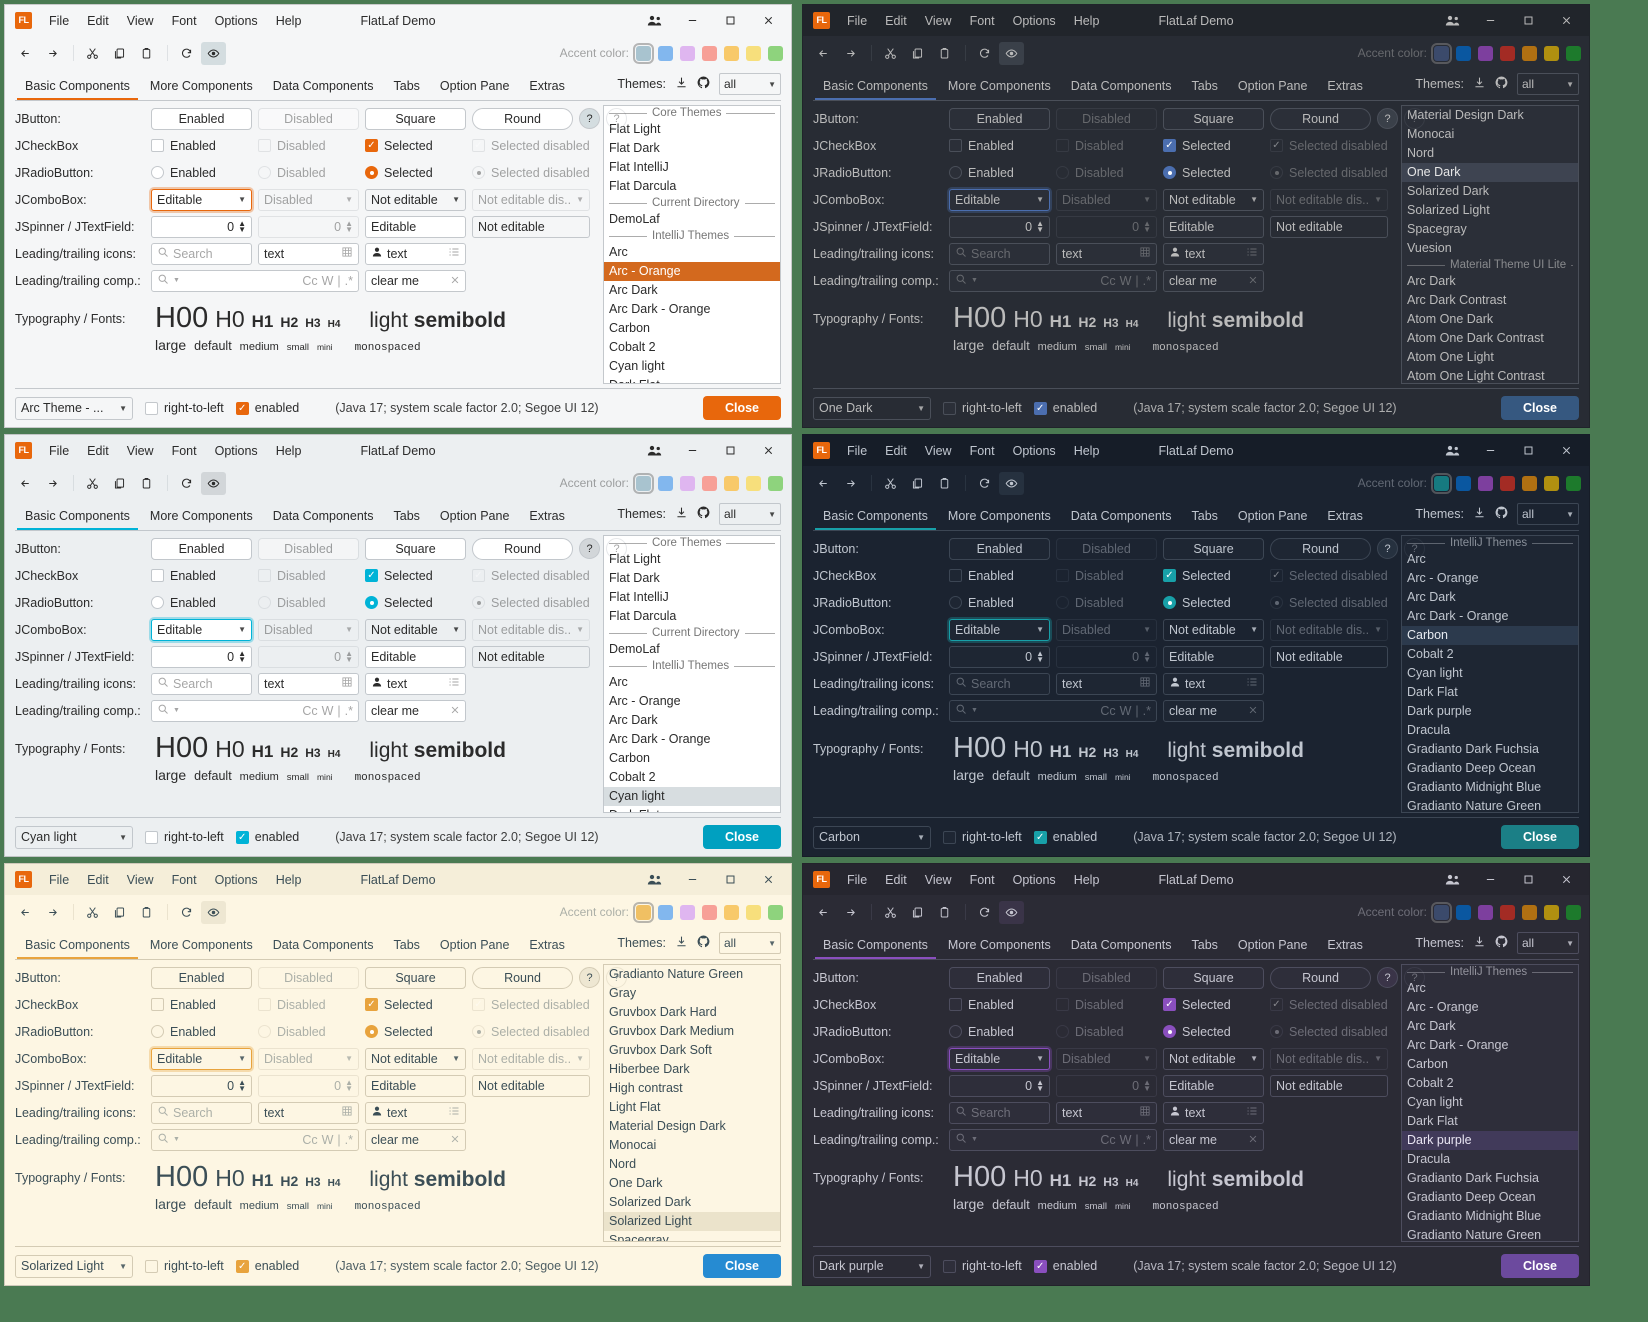  I want to click on help-button-filled: ?, so click(1387, 548).